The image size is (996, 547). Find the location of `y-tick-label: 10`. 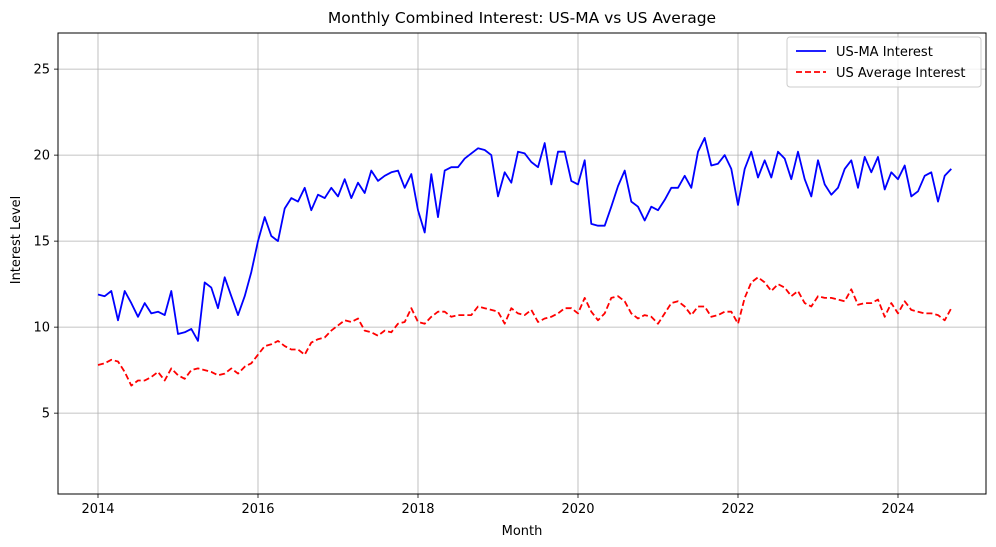

y-tick-label: 10 is located at coordinates (41, 328).